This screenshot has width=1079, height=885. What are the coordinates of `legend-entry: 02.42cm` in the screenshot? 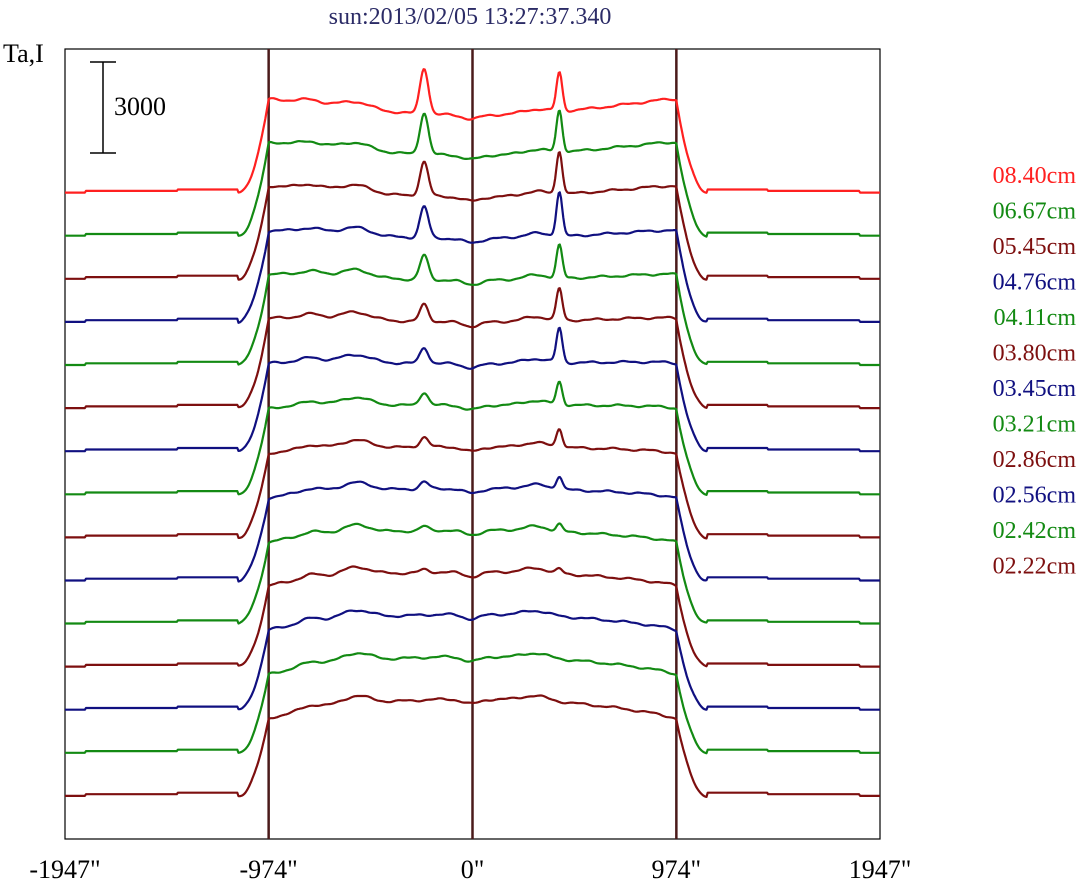 It's located at (1035, 531).